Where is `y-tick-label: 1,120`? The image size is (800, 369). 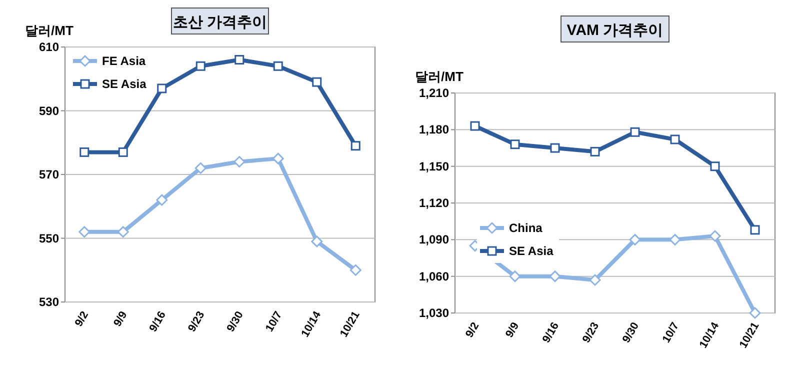
y-tick-label: 1,120 is located at coordinates (434, 203).